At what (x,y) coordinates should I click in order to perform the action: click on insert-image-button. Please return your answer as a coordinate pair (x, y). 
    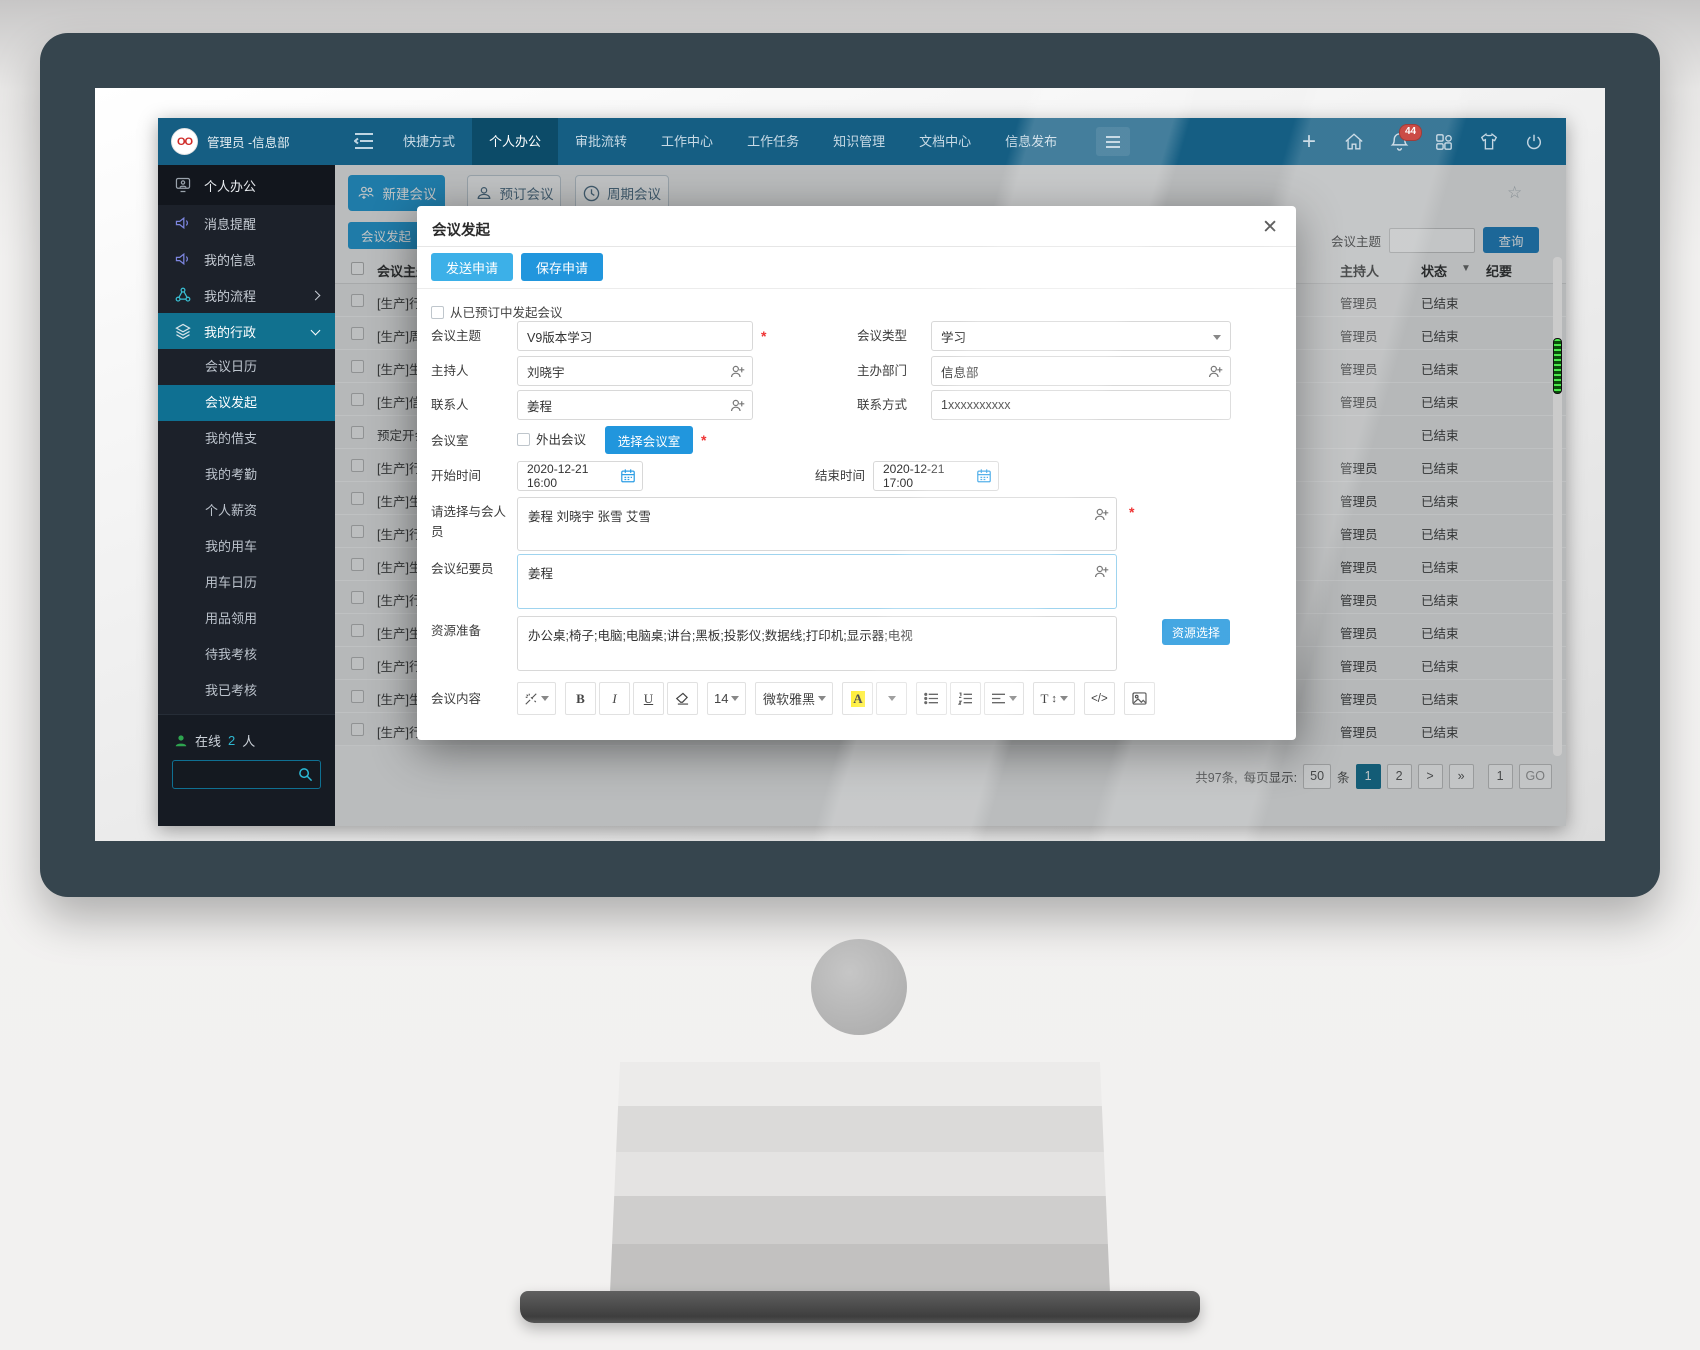
    Looking at the image, I should click on (1139, 698).